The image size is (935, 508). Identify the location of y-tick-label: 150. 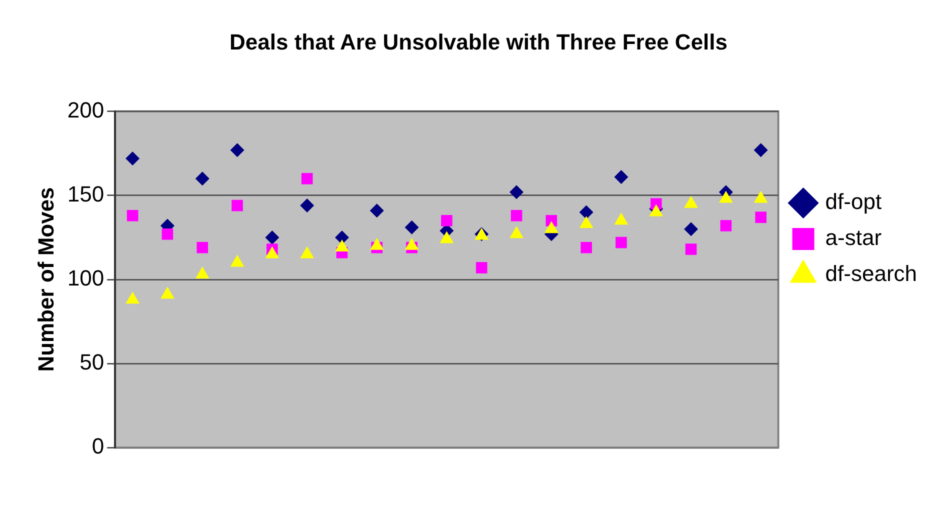
(85, 194).